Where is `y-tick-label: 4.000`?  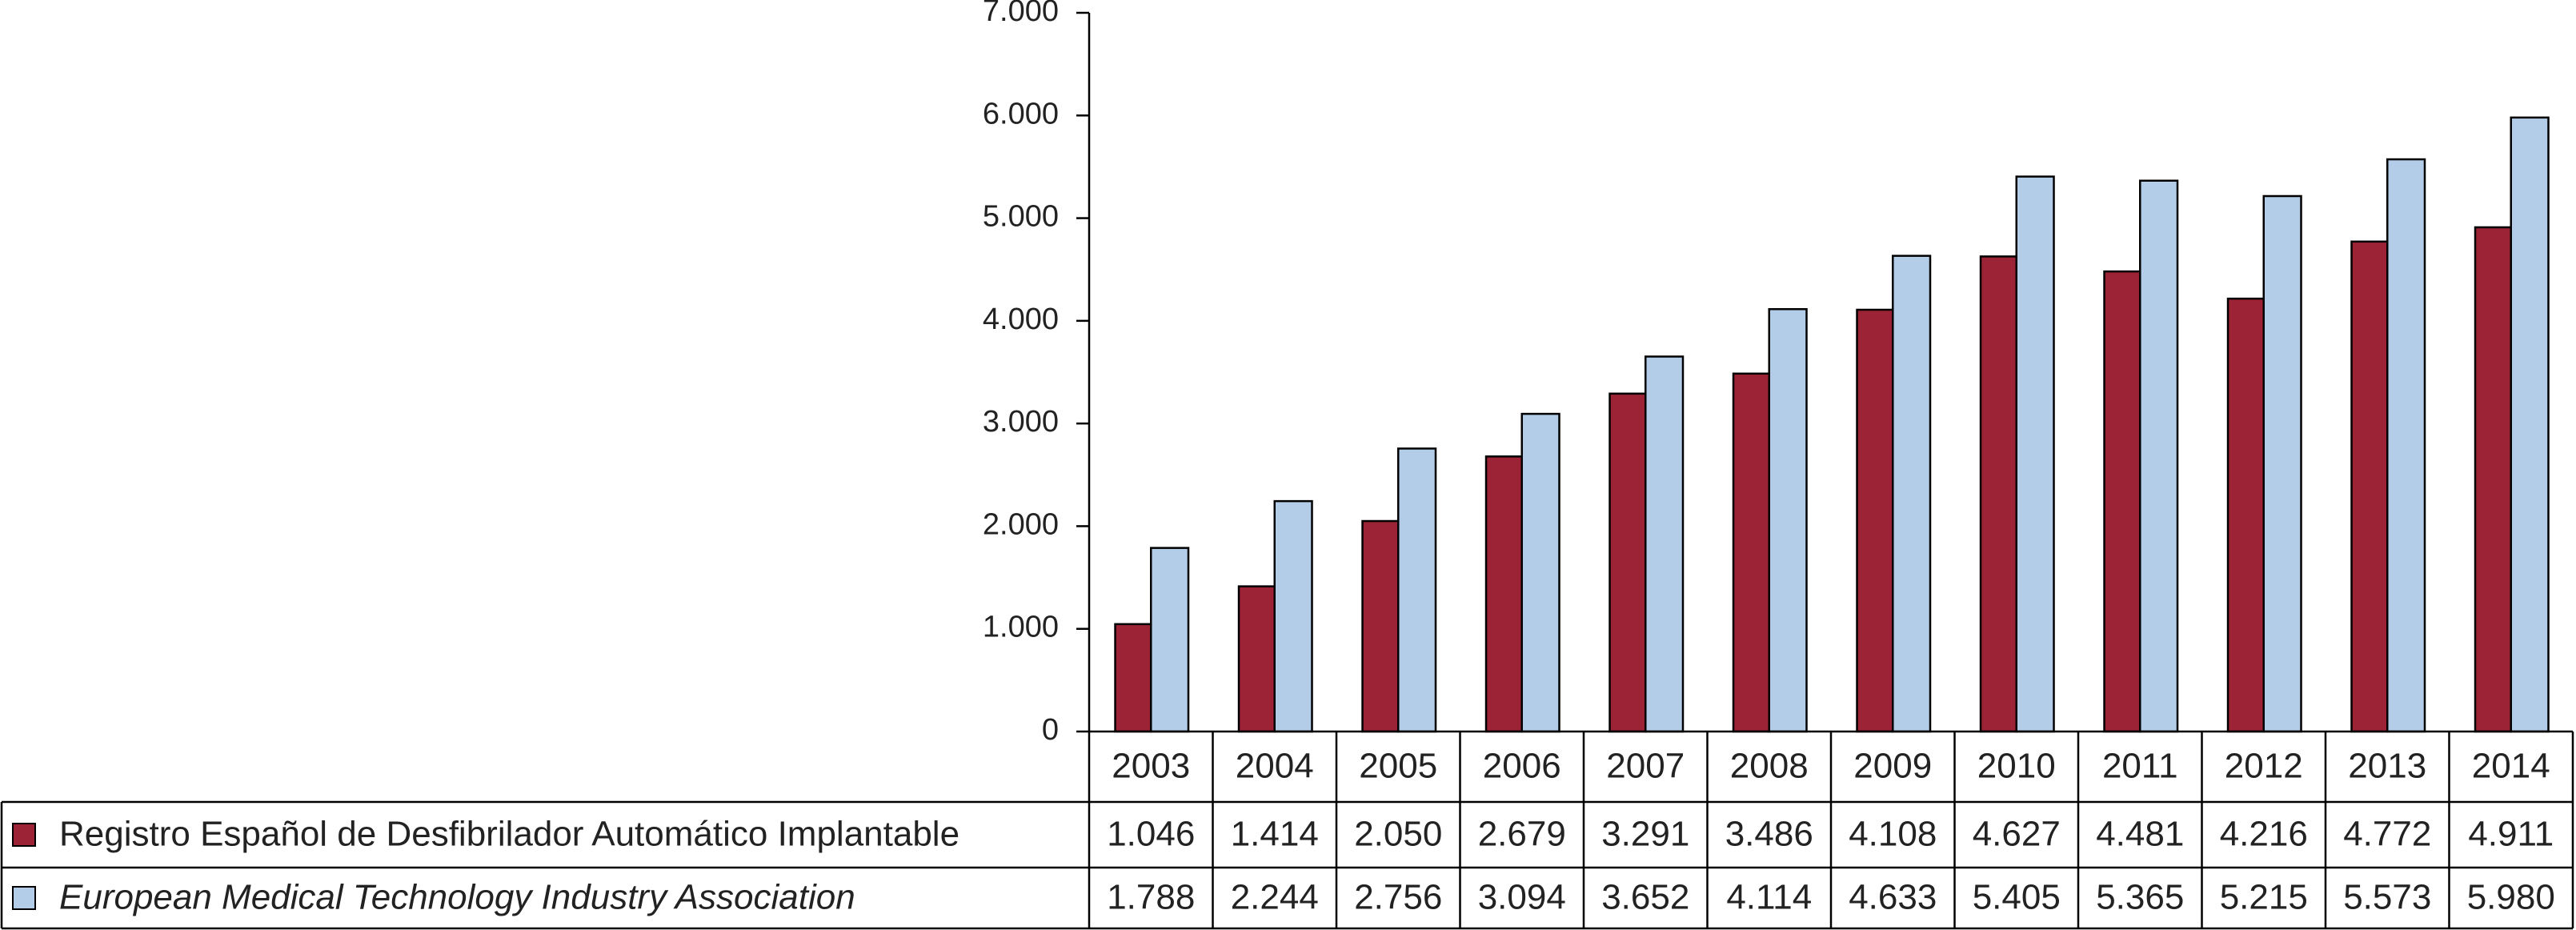
y-tick-label: 4.000 is located at coordinates (1021, 320).